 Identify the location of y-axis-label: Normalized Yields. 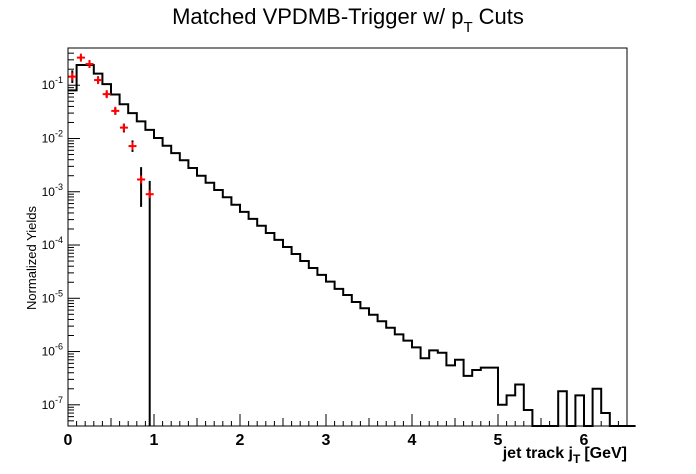
(31, 257).